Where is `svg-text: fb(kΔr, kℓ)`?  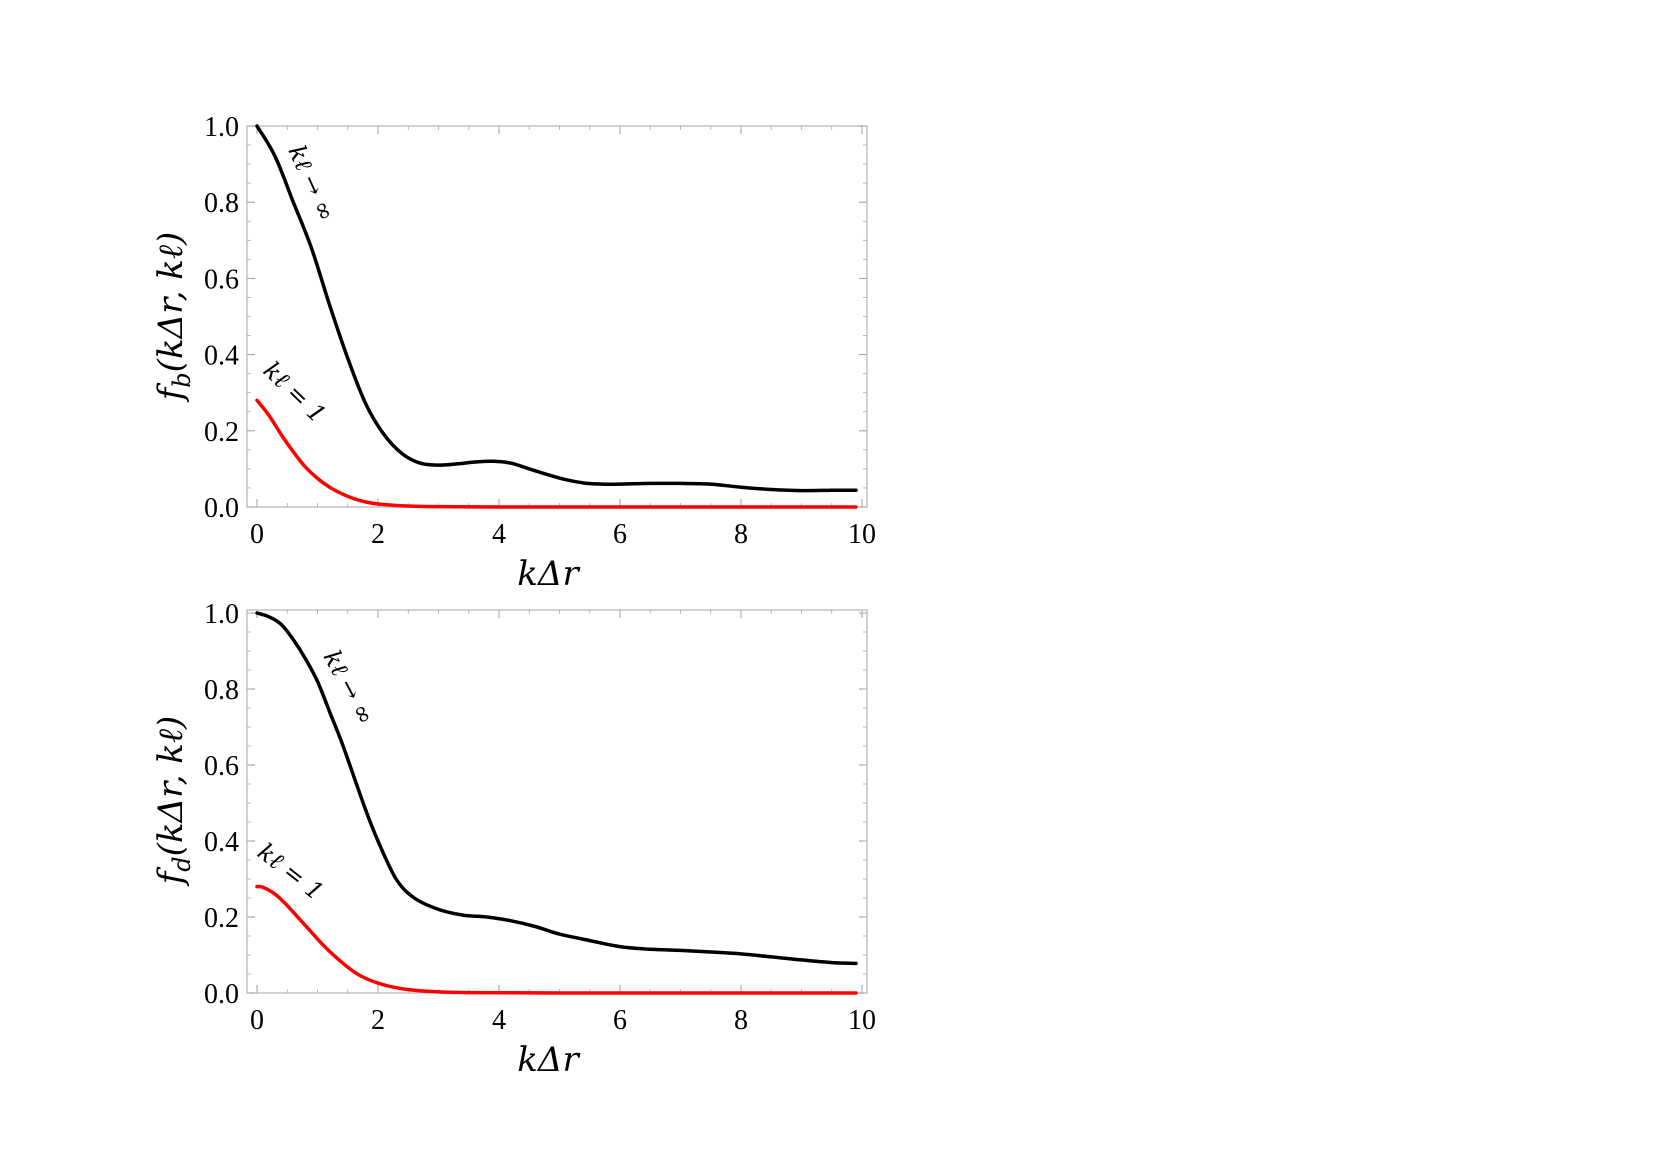
svg-text: fb(kΔr, kℓ) is located at coordinates (173, 318).